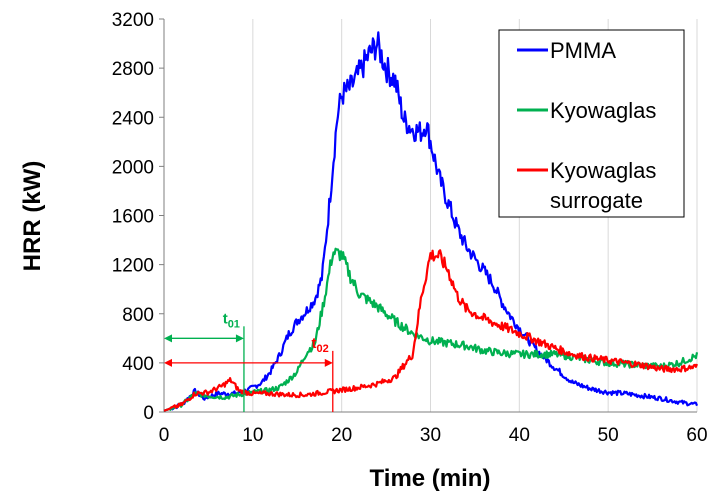  Describe the element at coordinates (138, 364) in the screenshot. I see `y-tick-label: 400` at that location.